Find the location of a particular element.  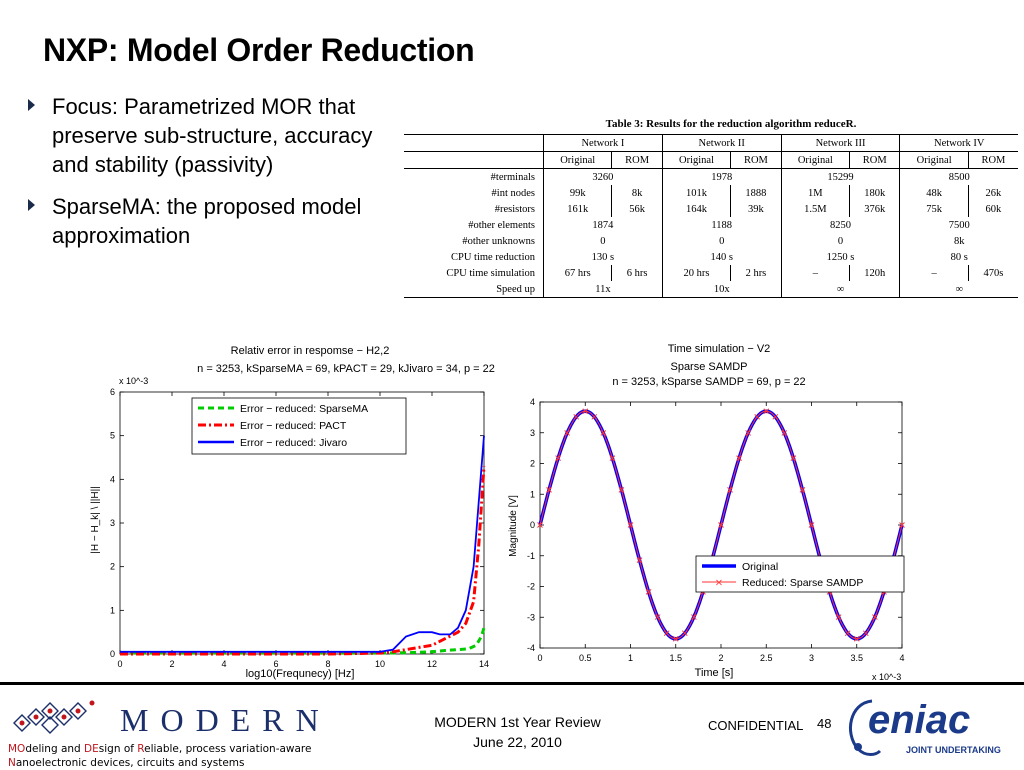

table-cell: 6 hrs is located at coordinates (637, 273).